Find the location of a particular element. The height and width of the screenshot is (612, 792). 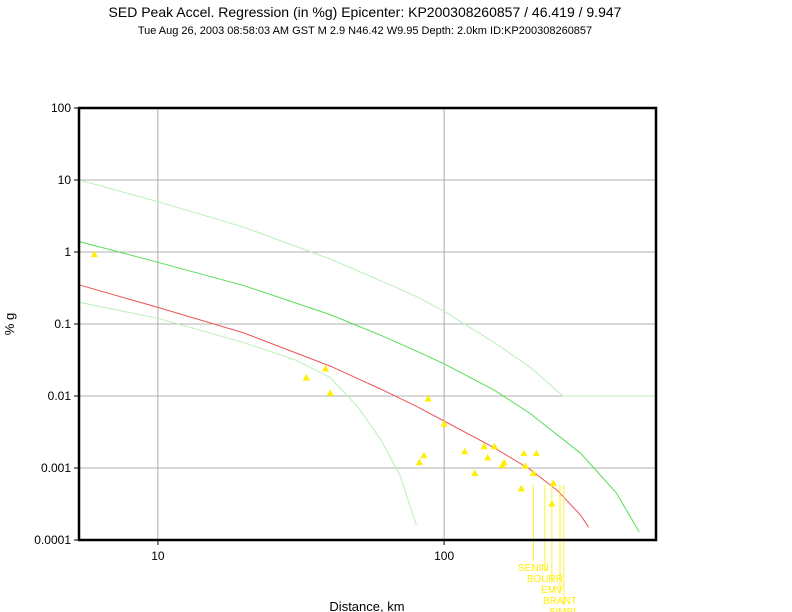

x-tick-label: 100 is located at coordinates (444, 556).